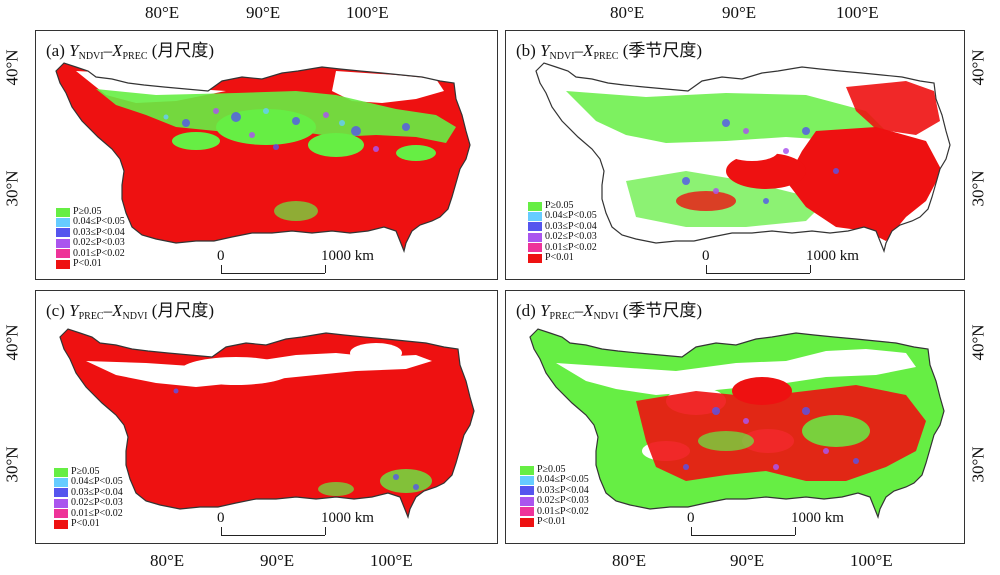 This screenshot has height=575, width=1000. I want to click on plateau-map-d, so click(737, 423).